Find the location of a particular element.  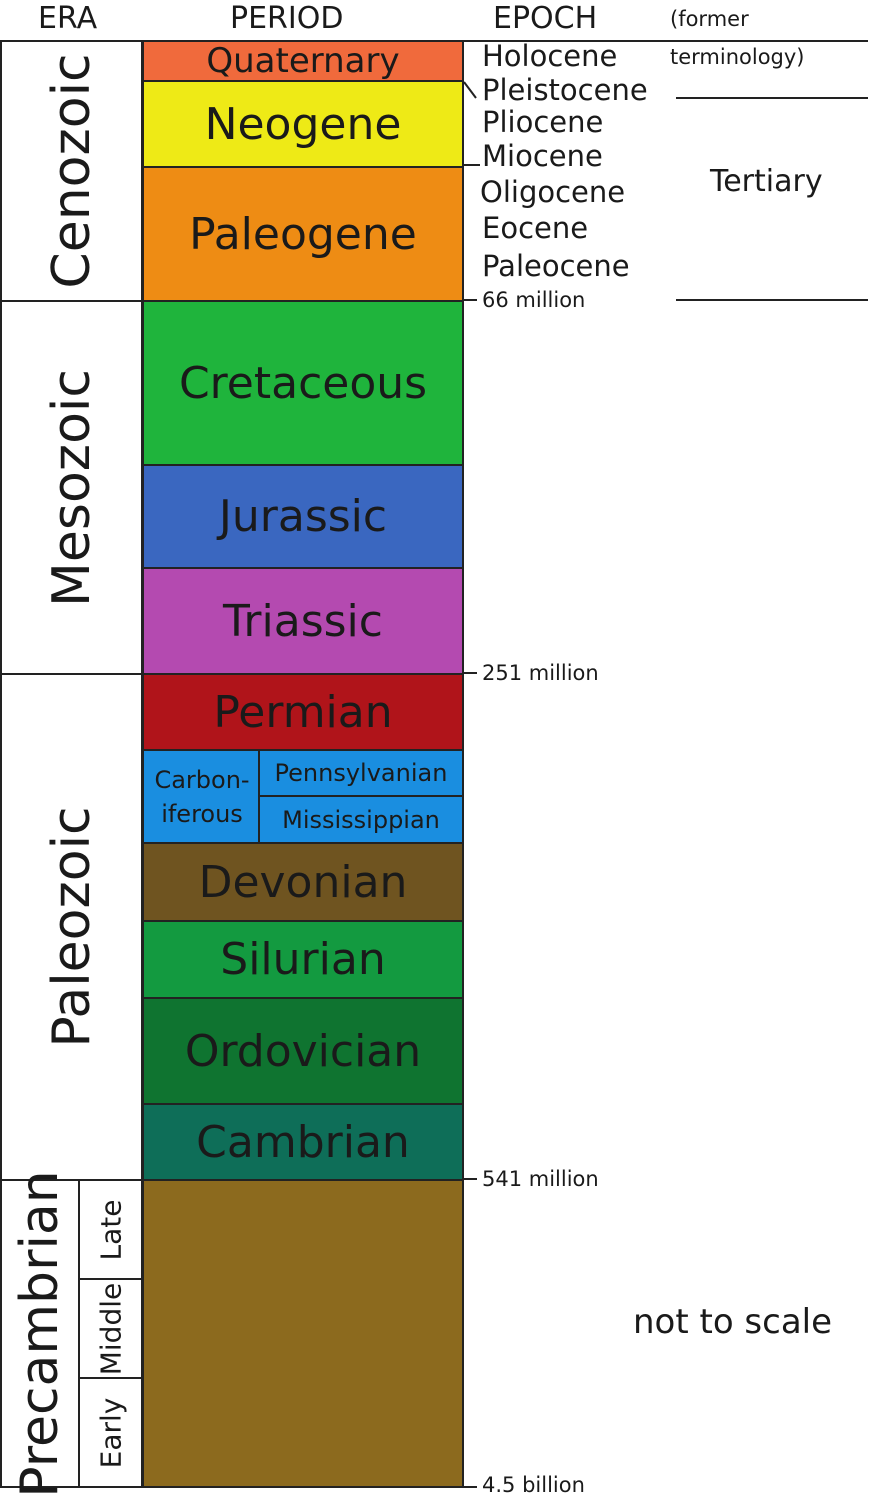

era-label-paleozoic: Paleozoic is located at coordinates (71, 927).